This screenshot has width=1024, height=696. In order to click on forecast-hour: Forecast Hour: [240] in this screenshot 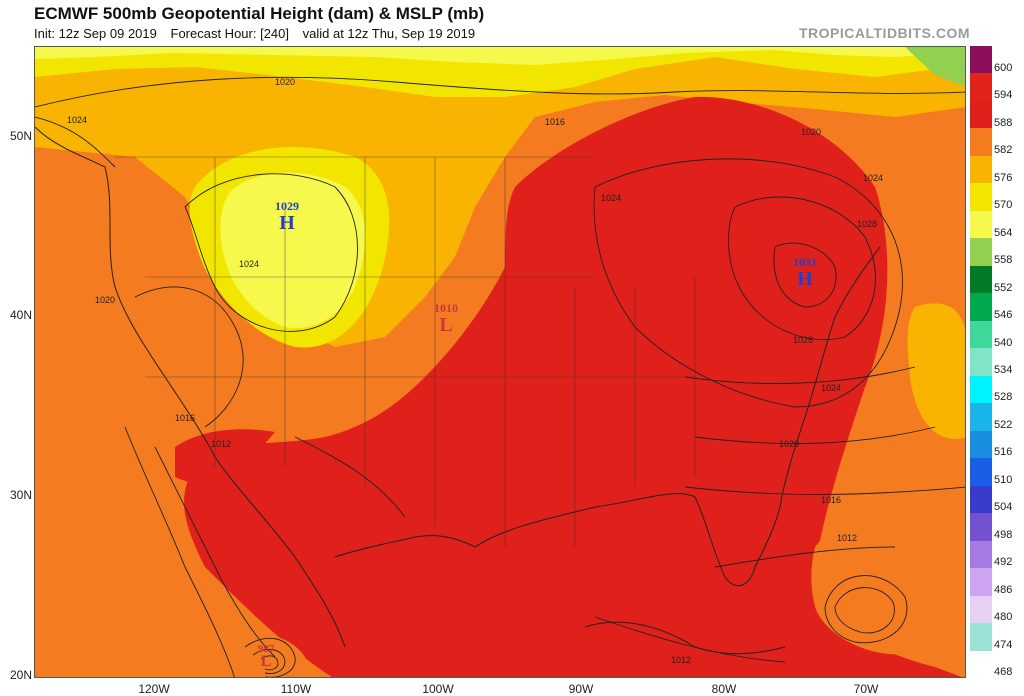, I will do `click(230, 33)`.